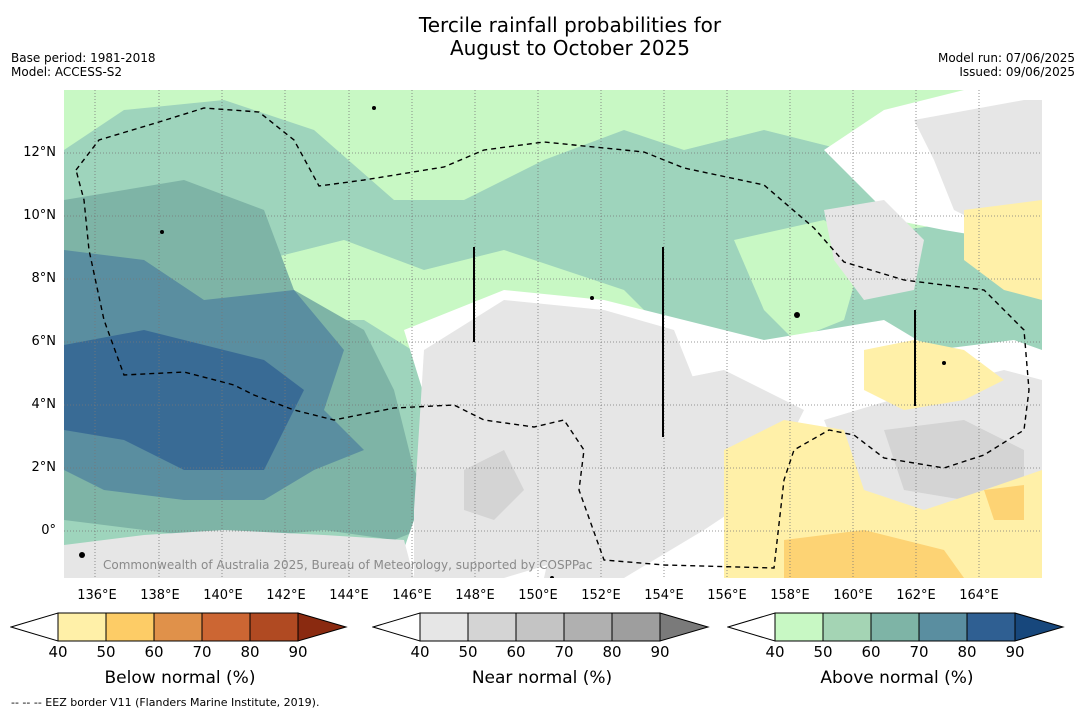 The height and width of the screenshot is (713, 1085). Describe the element at coordinates (44, 404) in the screenshot. I see `lat-label: 4°N` at that location.